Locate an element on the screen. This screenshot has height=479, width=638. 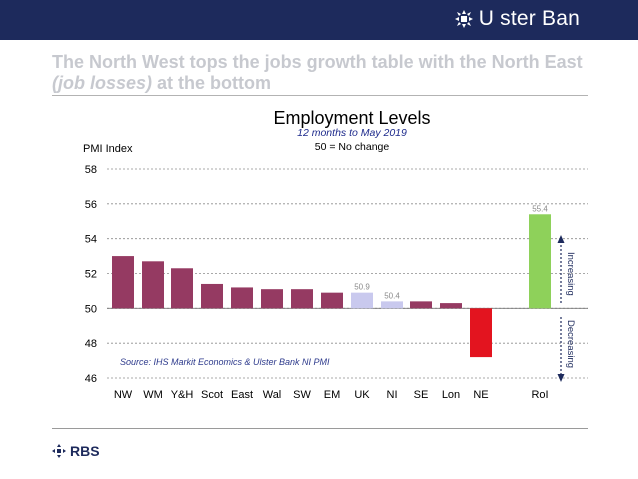
y-tick-label: 52 is located at coordinates (91, 275).